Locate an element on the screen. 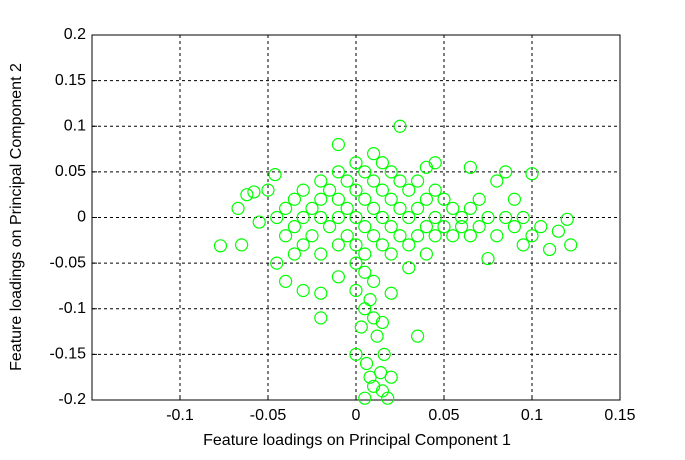  x-tick-label: -0.05 is located at coordinates (268, 415).